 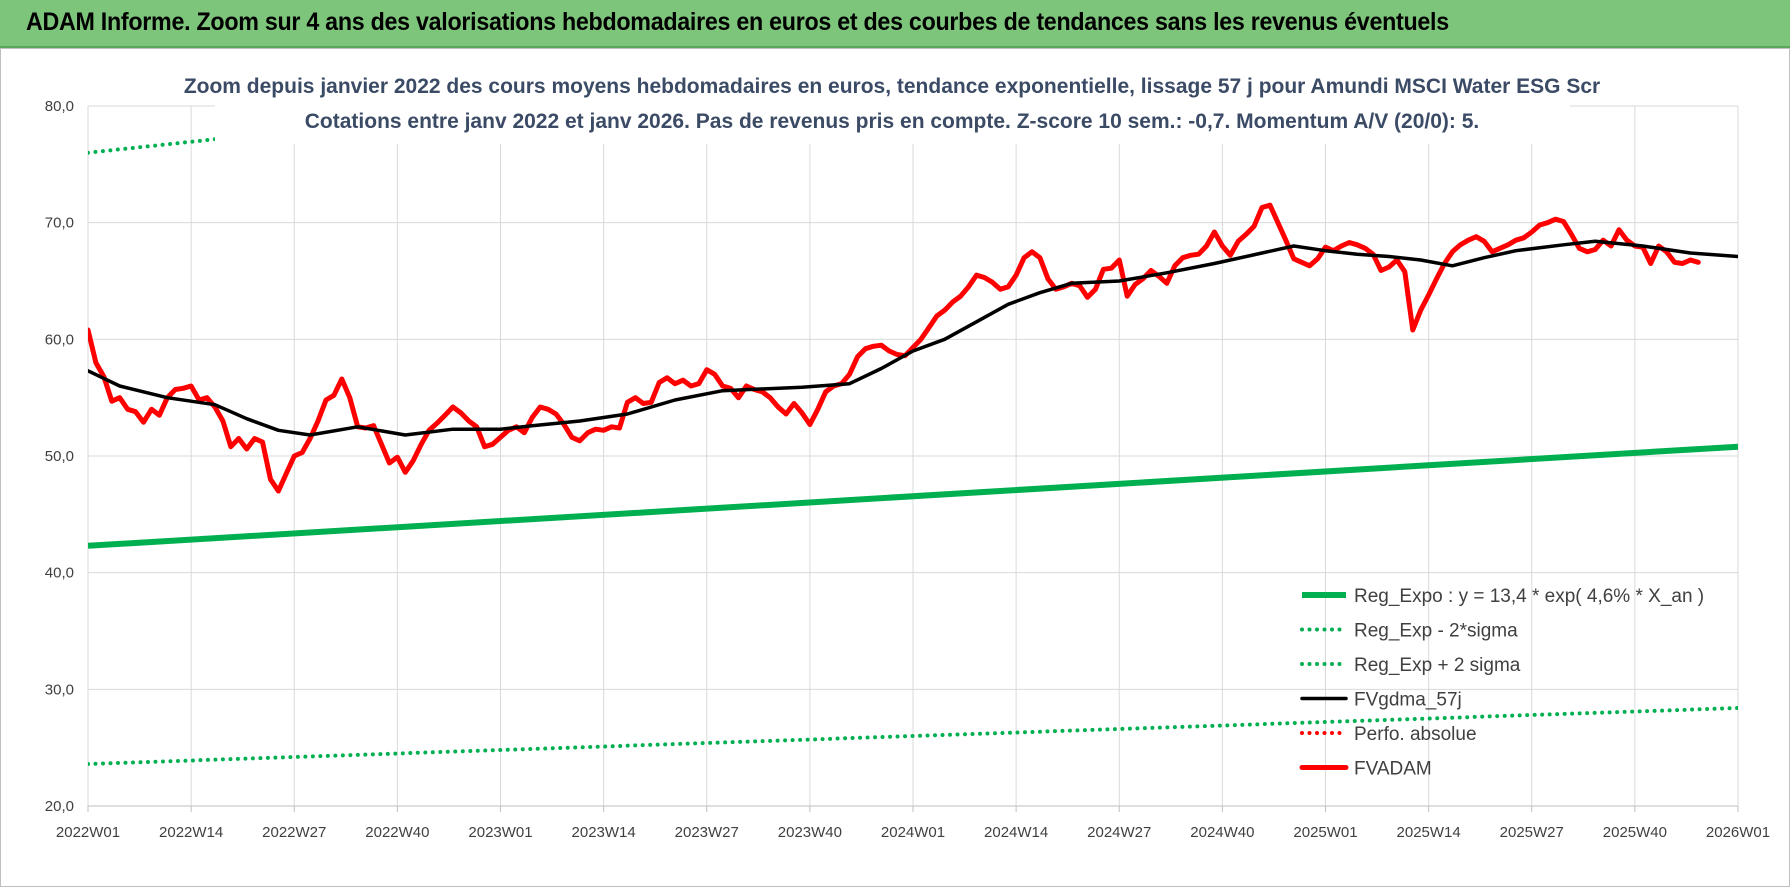 What do you see at coordinates (59, 573) in the screenshot?
I see `y-tick-label: 40,0` at bounding box center [59, 573].